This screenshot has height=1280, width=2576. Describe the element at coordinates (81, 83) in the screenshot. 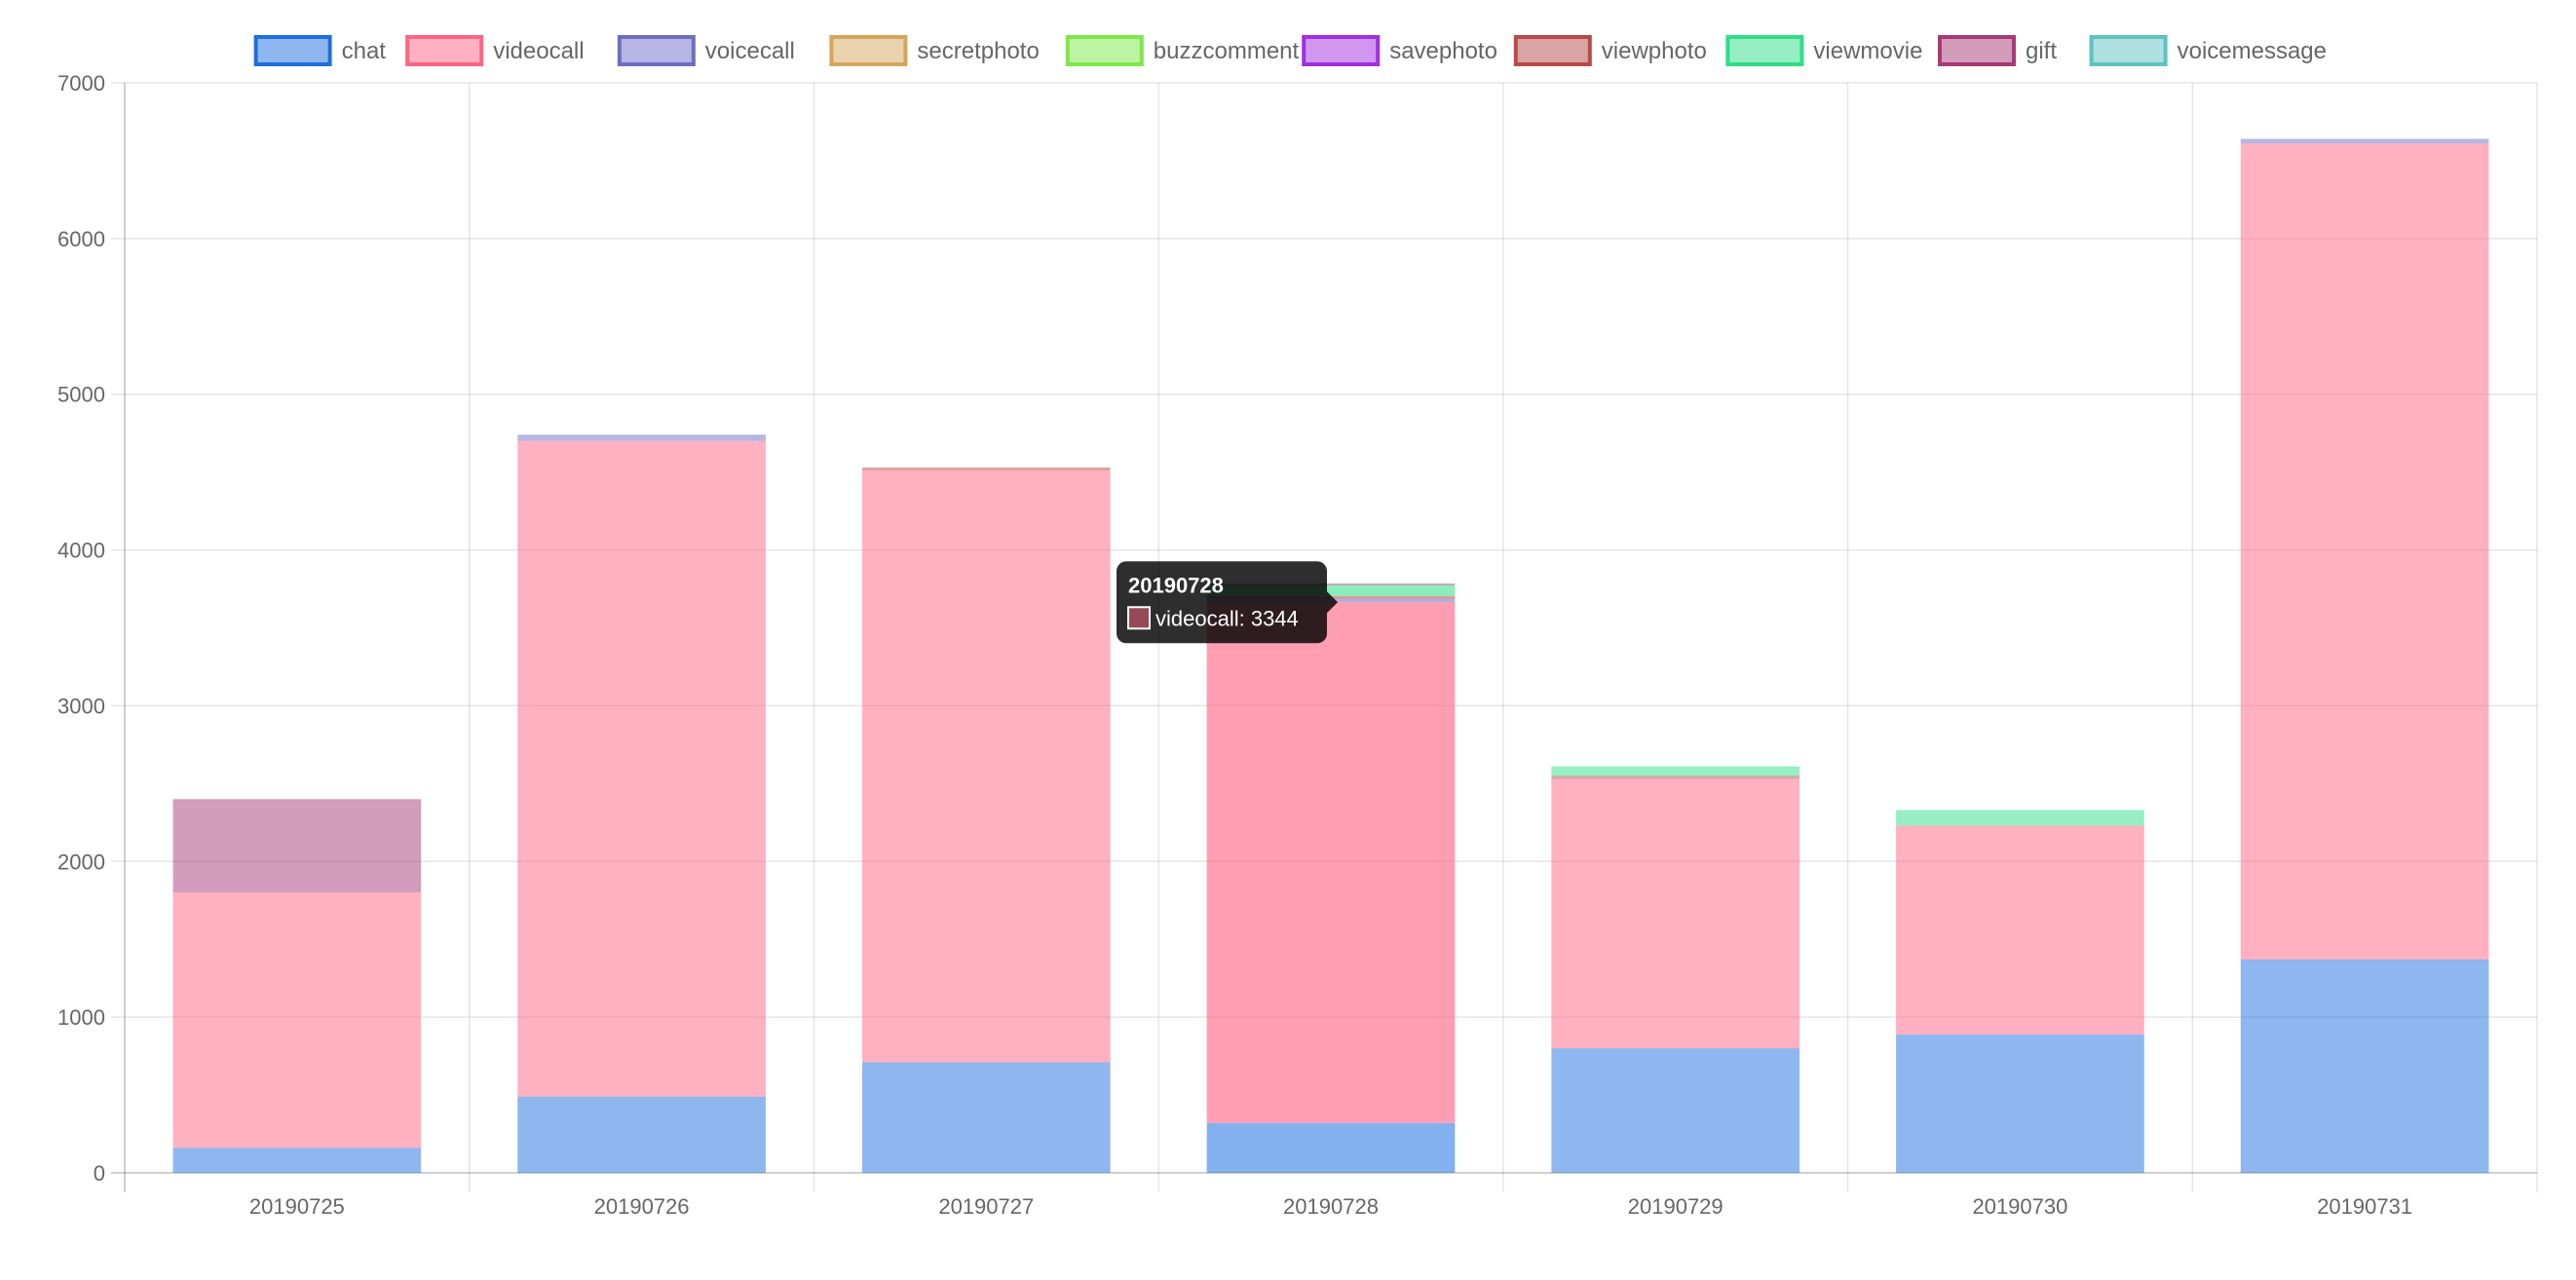

I see `y-tick-label: 7000` at that location.